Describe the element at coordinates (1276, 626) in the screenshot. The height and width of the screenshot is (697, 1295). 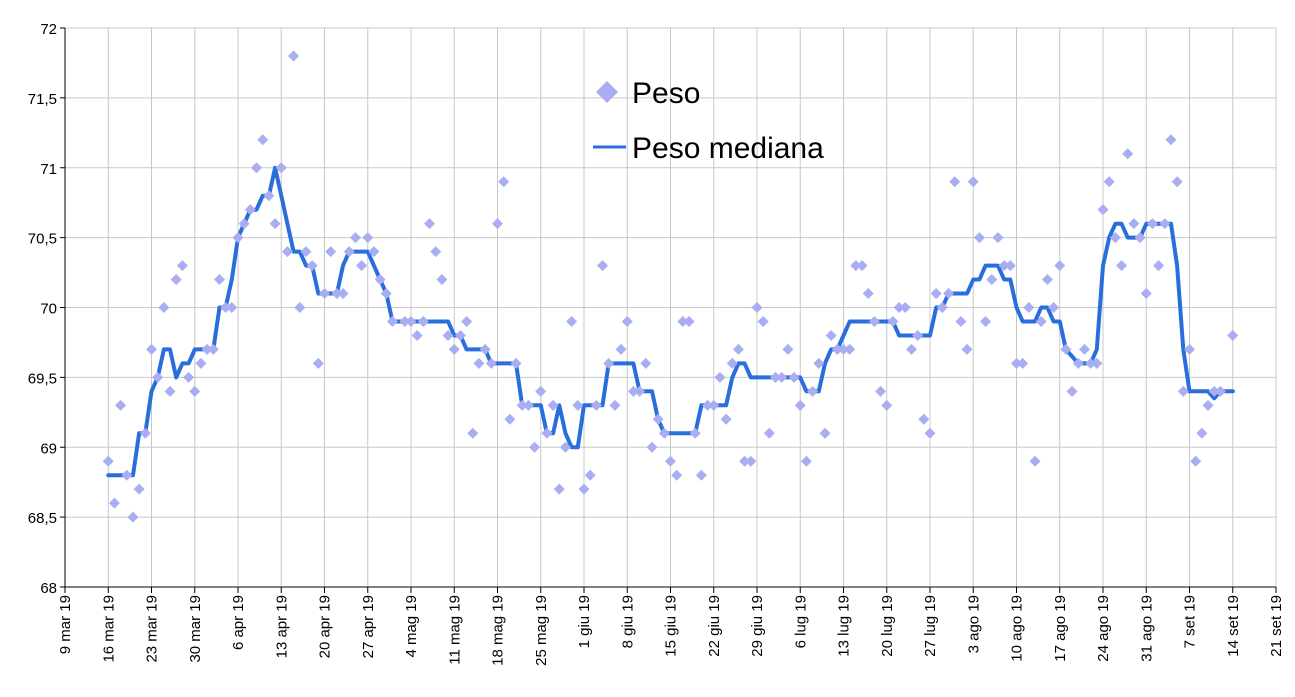
I see `x-tick-label: 21 set 19` at that location.